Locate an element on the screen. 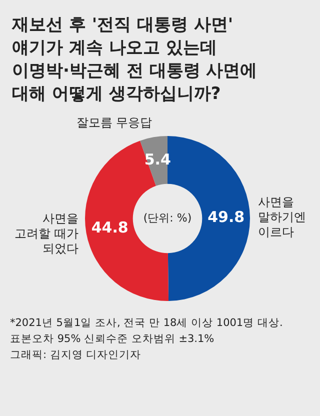  data-label: 49.8 is located at coordinates (226, 217).